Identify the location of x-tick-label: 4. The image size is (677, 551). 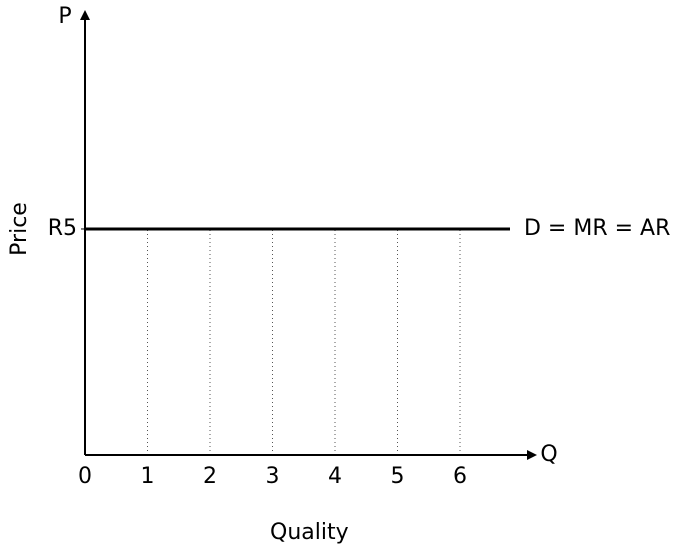
(335, 476).